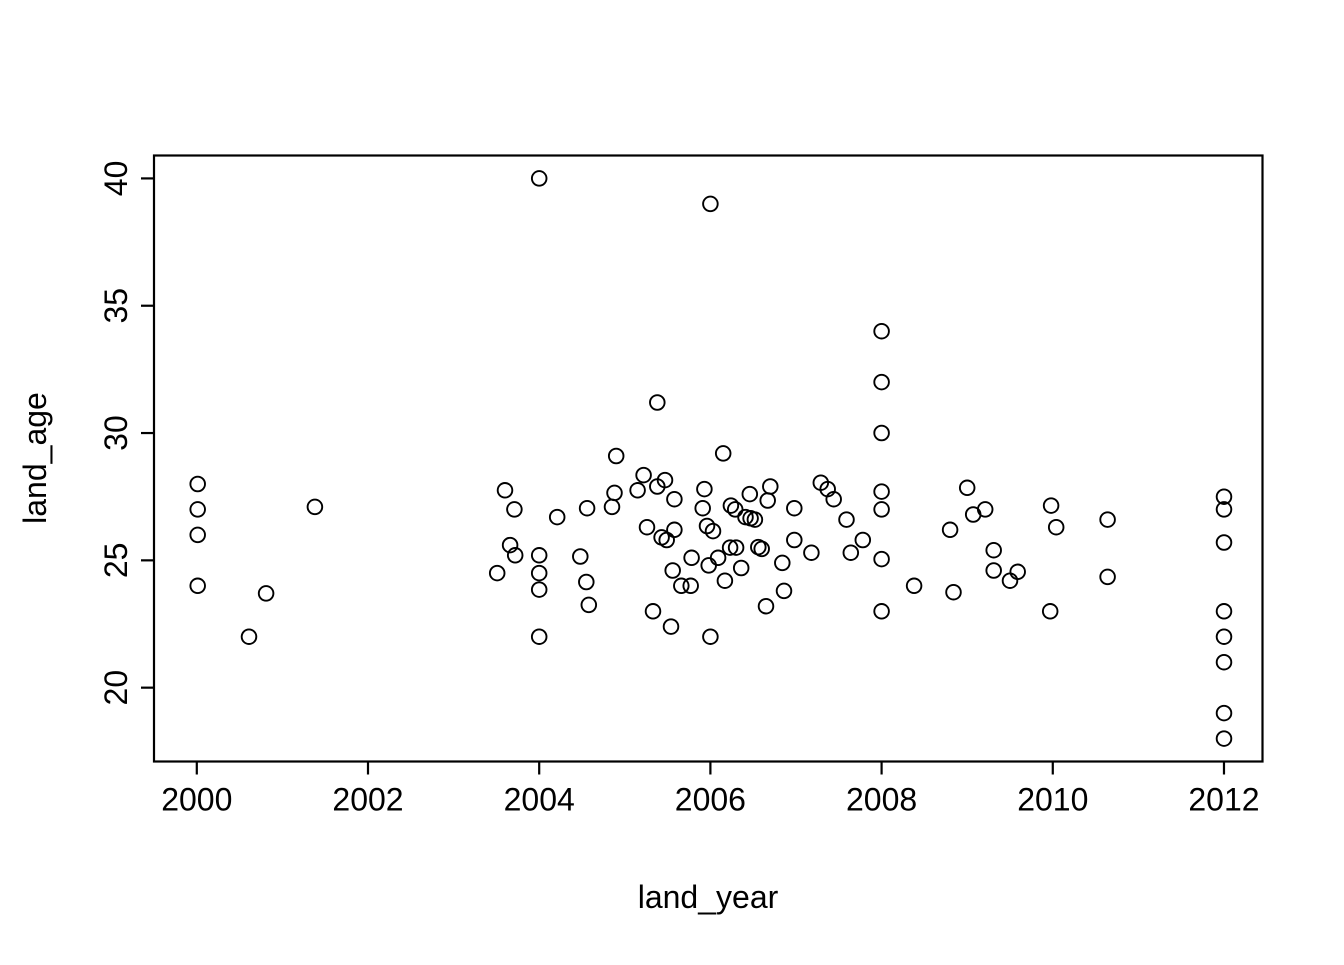 The image size is (1344, 965). I want to click on x-axis-ticks: 2000 2002 2004 2006 2008 2010 2012, so click(710, 789).